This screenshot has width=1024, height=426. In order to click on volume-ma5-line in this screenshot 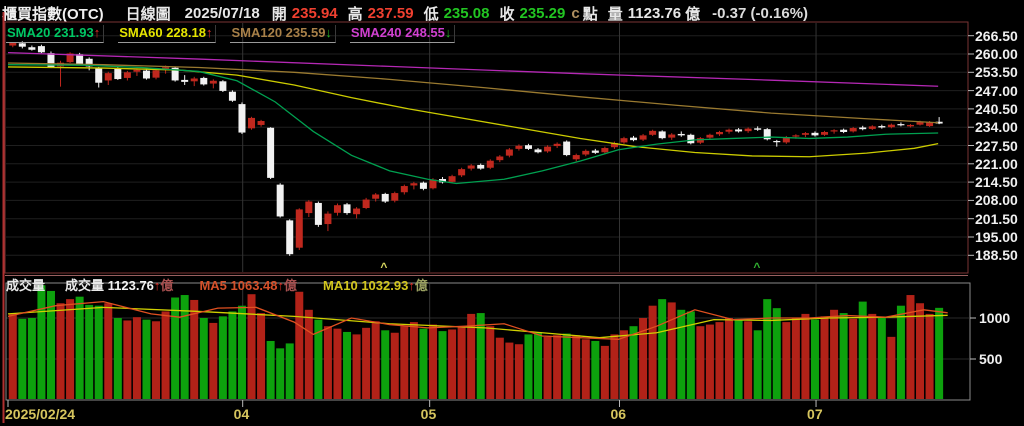, I will do `click(477, 320)`.